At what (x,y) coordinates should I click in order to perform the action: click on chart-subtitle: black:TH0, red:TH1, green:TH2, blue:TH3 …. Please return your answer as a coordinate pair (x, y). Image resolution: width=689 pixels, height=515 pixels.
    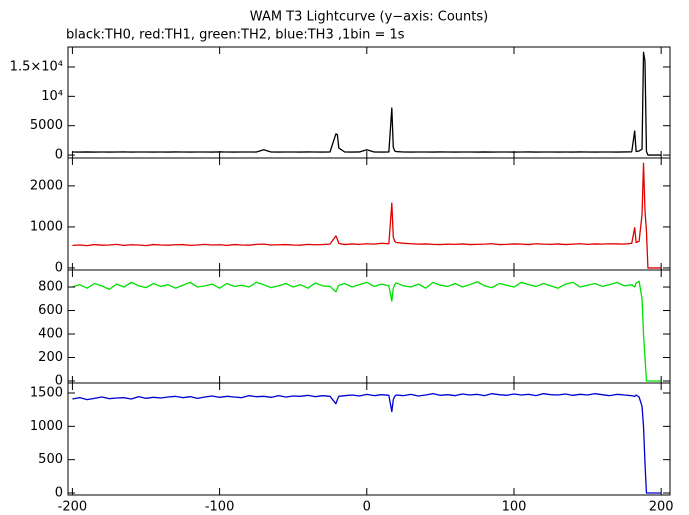
    Looking at the image, I should click on (235, 35).